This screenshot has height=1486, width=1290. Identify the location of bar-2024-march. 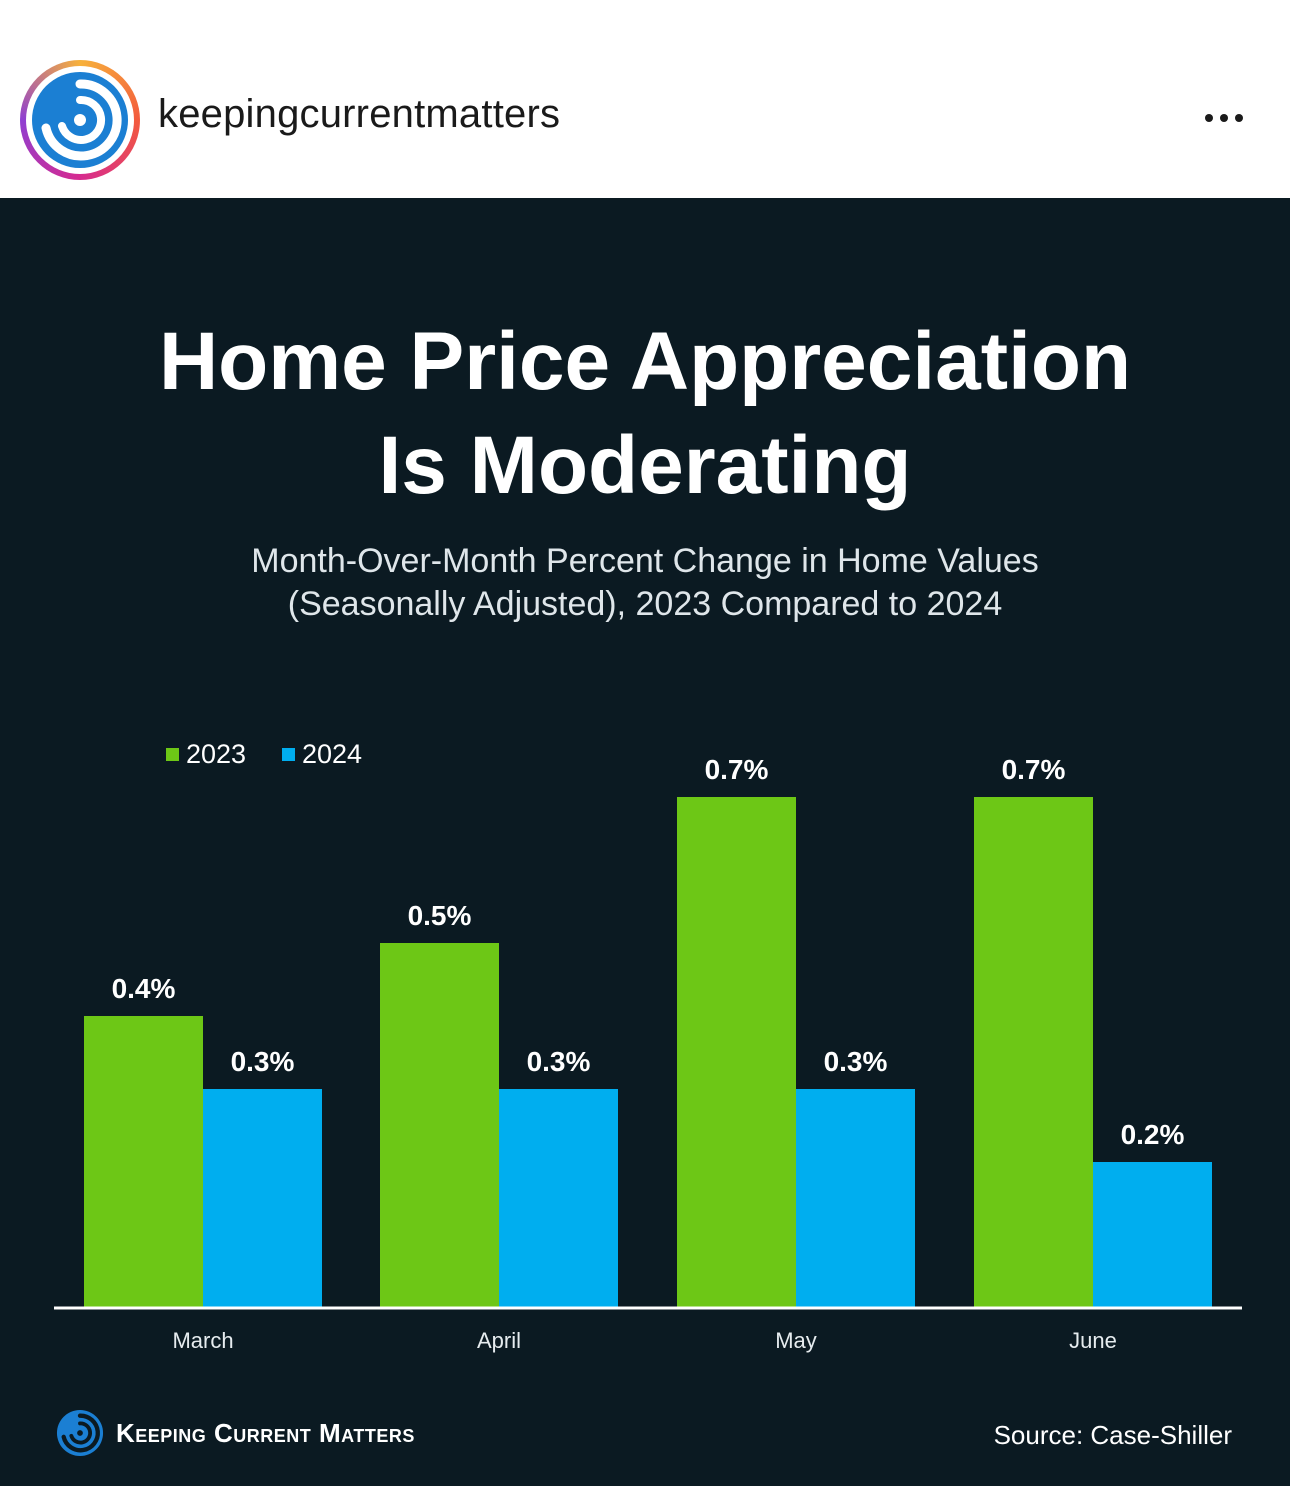
(262, 1198).